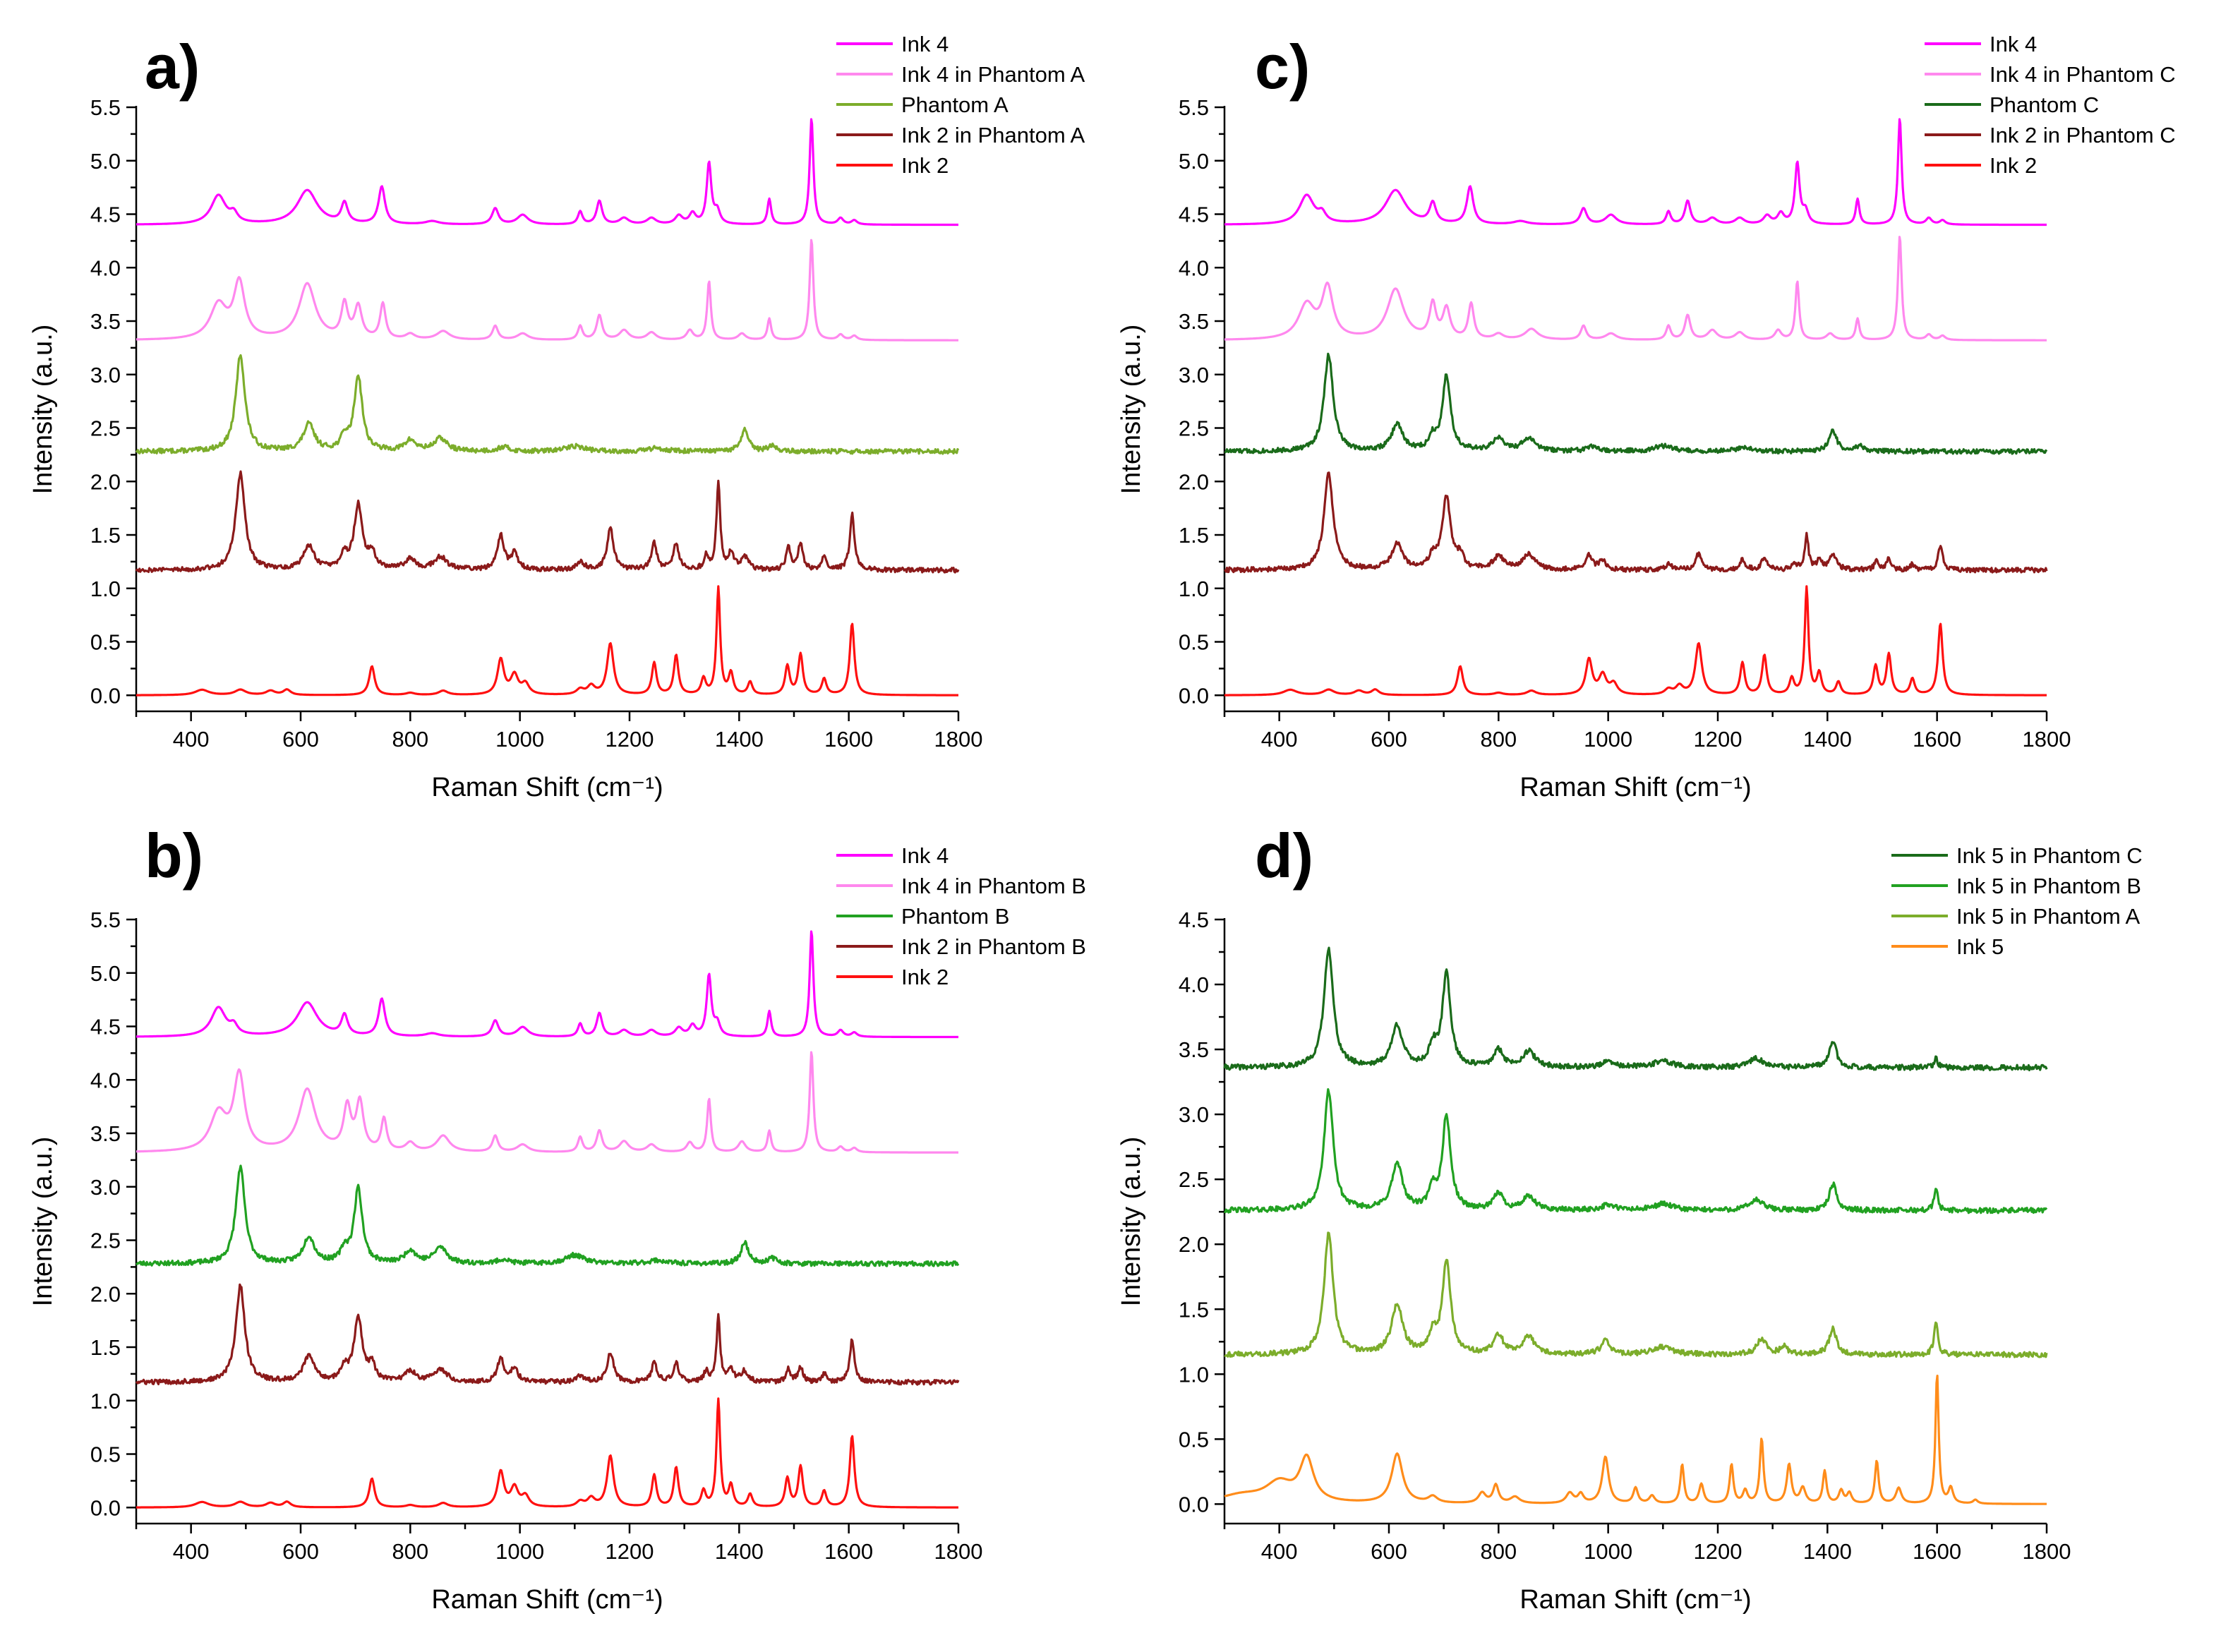 The height and width of the screenshot is (1652, 2221). What do you see at coordinates (993, 135) in the screenshot?
I see `legend-label: Ink 2 in Phantom A` at bounding box center [993, 135].